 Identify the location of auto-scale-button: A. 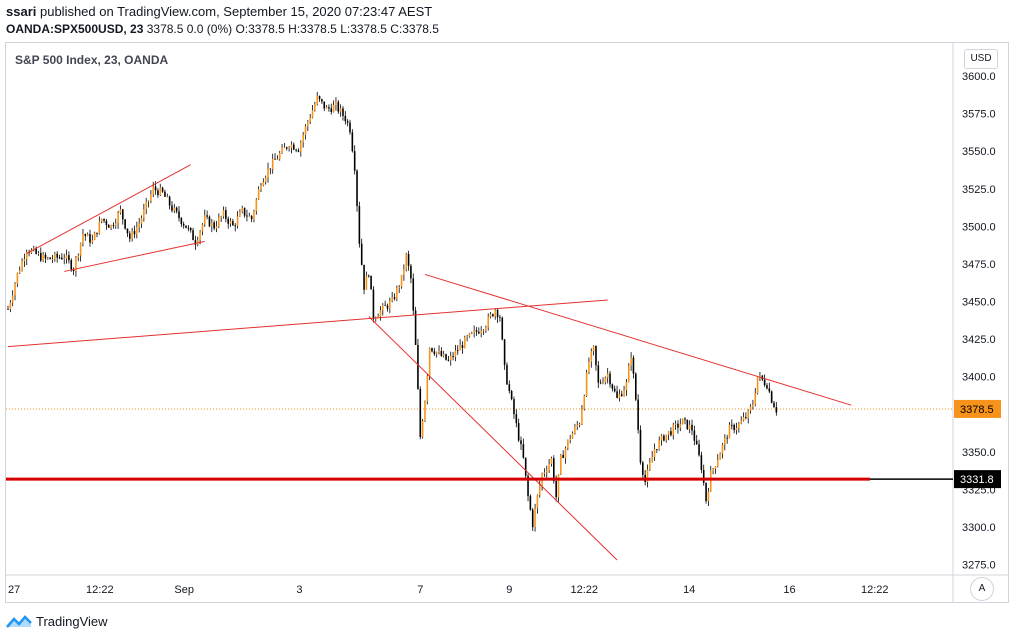
(982, 589).